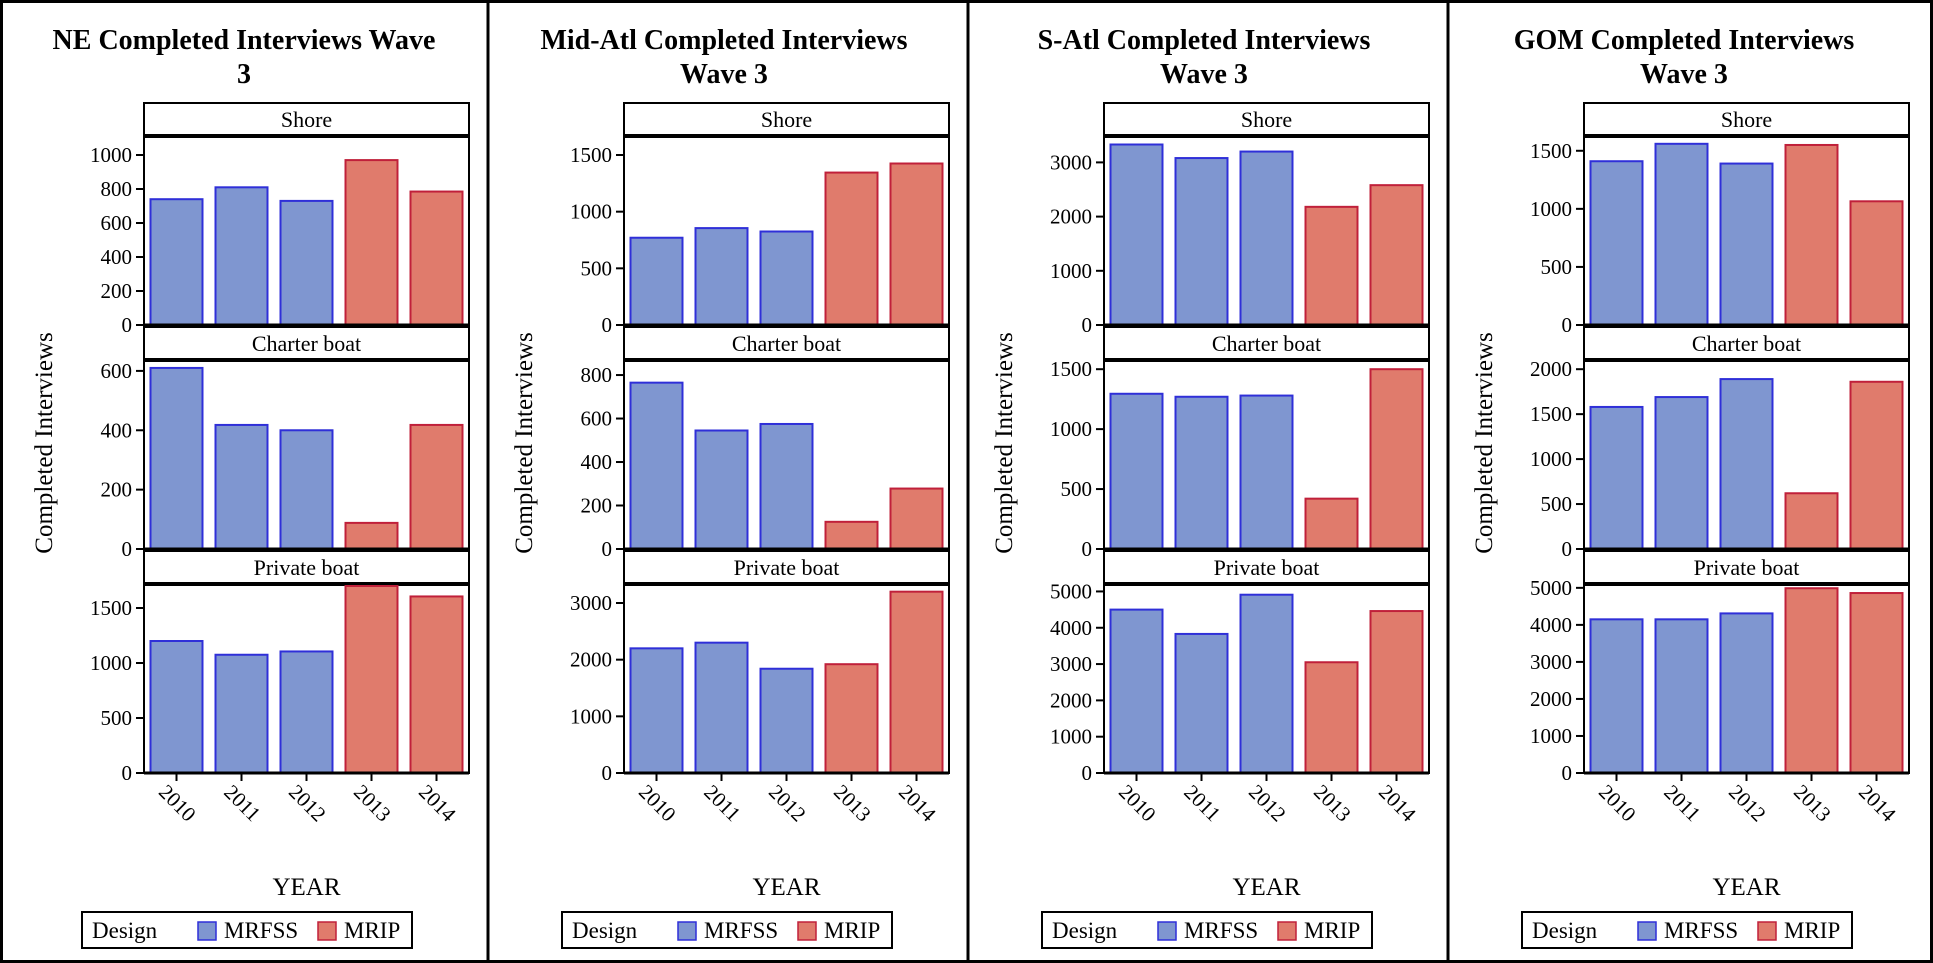  Describe the element at coordinates (285, 443) in the screenshot. I see `panel-charter-boat: Charter boat 0 200 400 600` at that location.